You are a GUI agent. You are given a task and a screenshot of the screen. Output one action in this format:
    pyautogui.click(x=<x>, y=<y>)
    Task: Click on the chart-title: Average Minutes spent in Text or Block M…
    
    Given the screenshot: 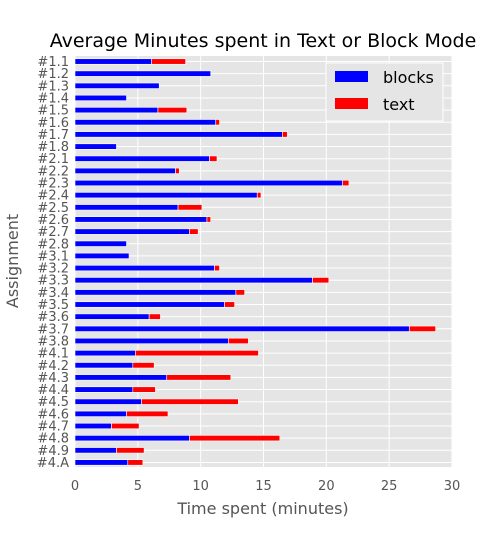 What is the action you would take?
    pyautogui.click(x=263, y=41)
    